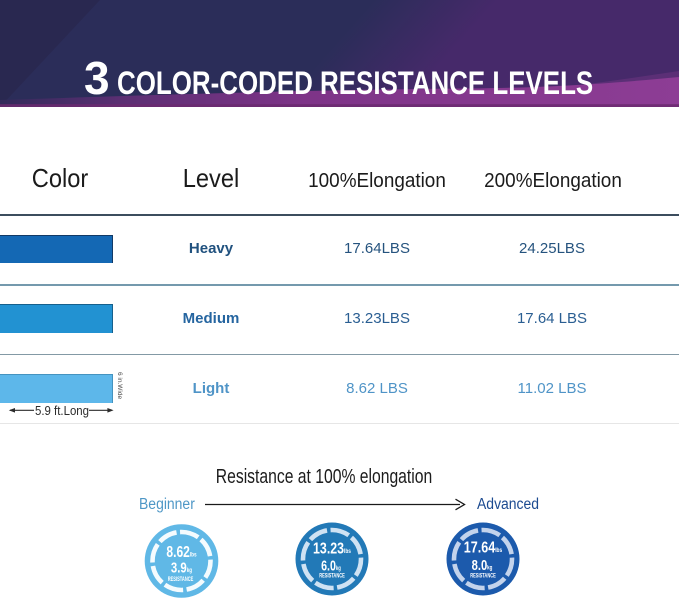  I want to click on svg-text: 17.64lbs, so click(483, 547).